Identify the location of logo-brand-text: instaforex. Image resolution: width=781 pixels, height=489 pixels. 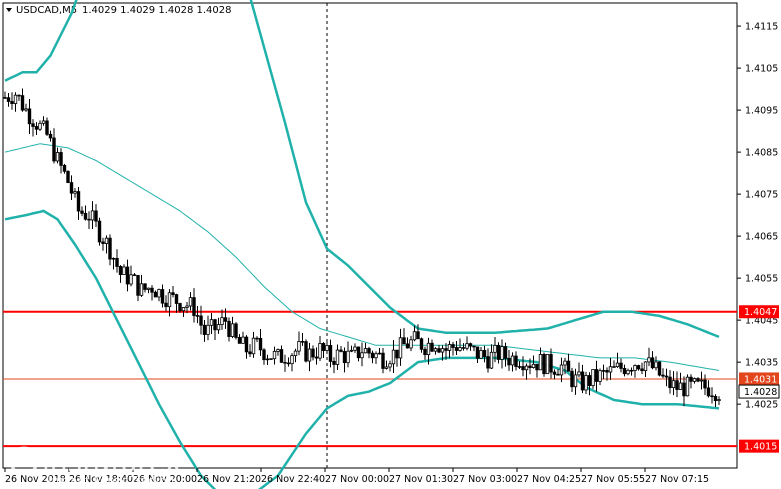
(111, 461).